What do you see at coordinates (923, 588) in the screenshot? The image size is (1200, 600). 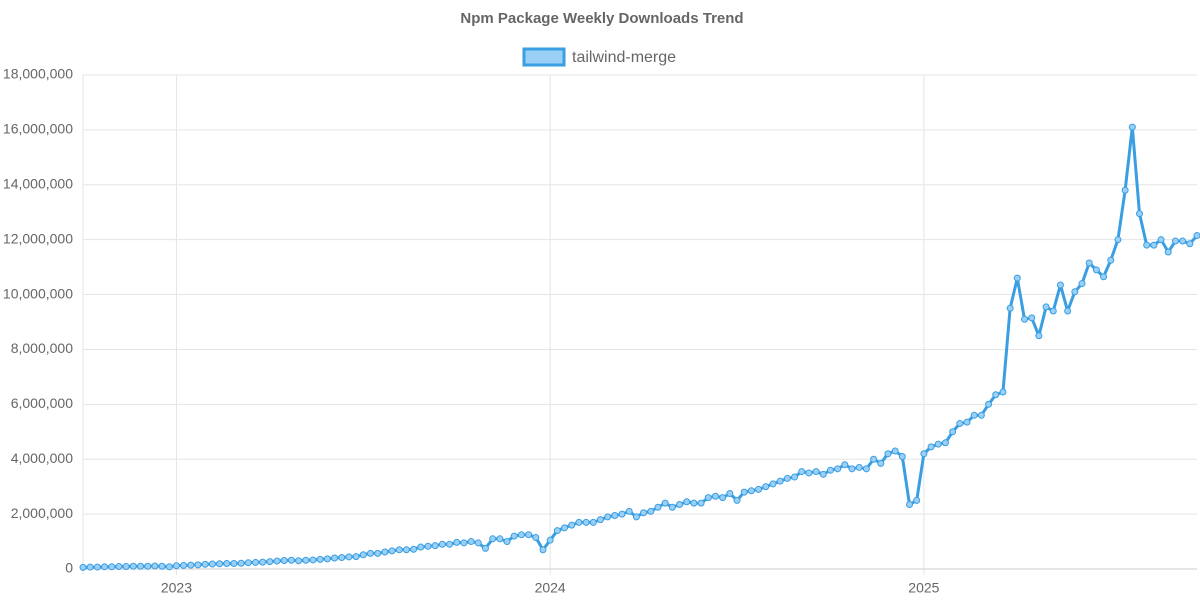 I see `x-tick-label: 2025` at bounding box center [923, 588].